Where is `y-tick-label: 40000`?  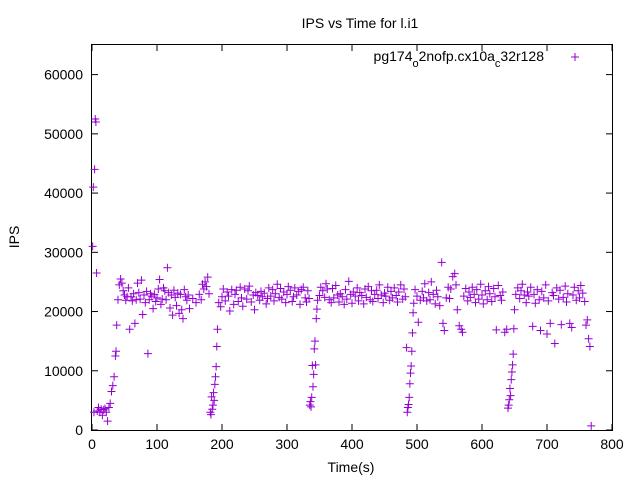
y-tick-label: 40000 is located at coordinates (63, 193).